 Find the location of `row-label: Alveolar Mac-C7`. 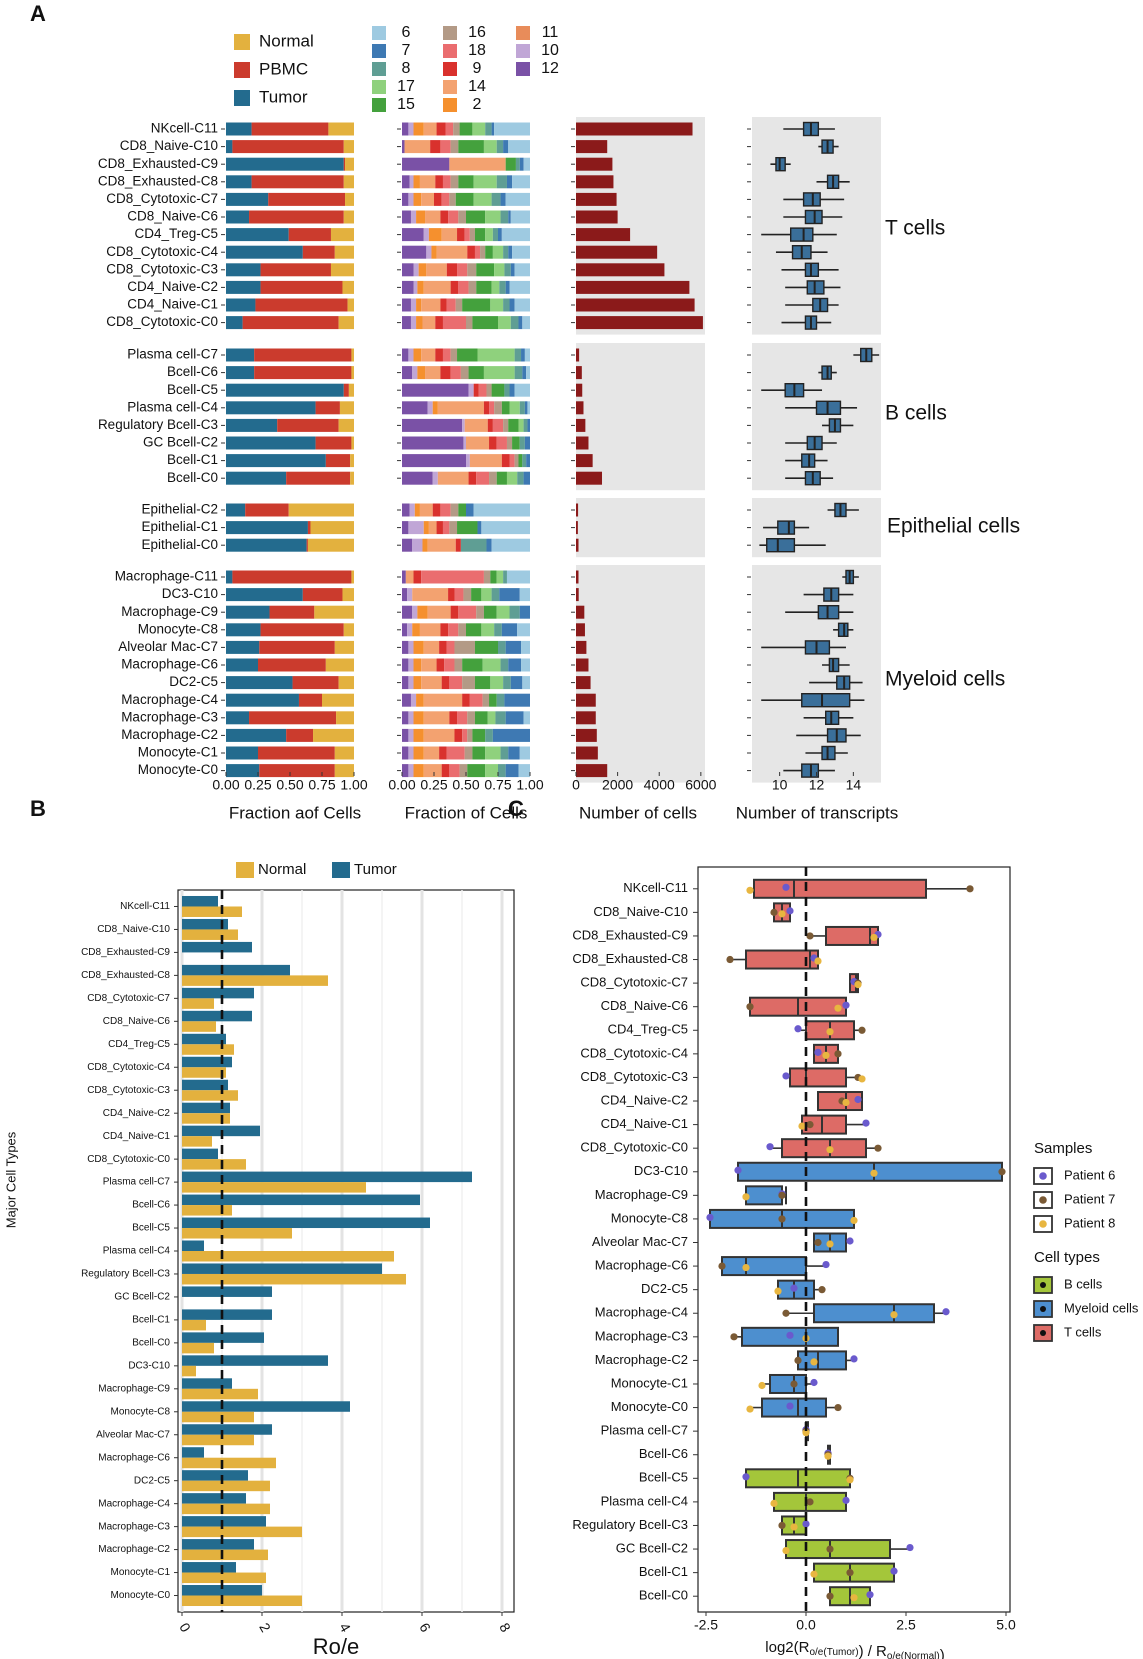

row-label: Alveolar Mac-C7 is located at coordinates (168, 646).